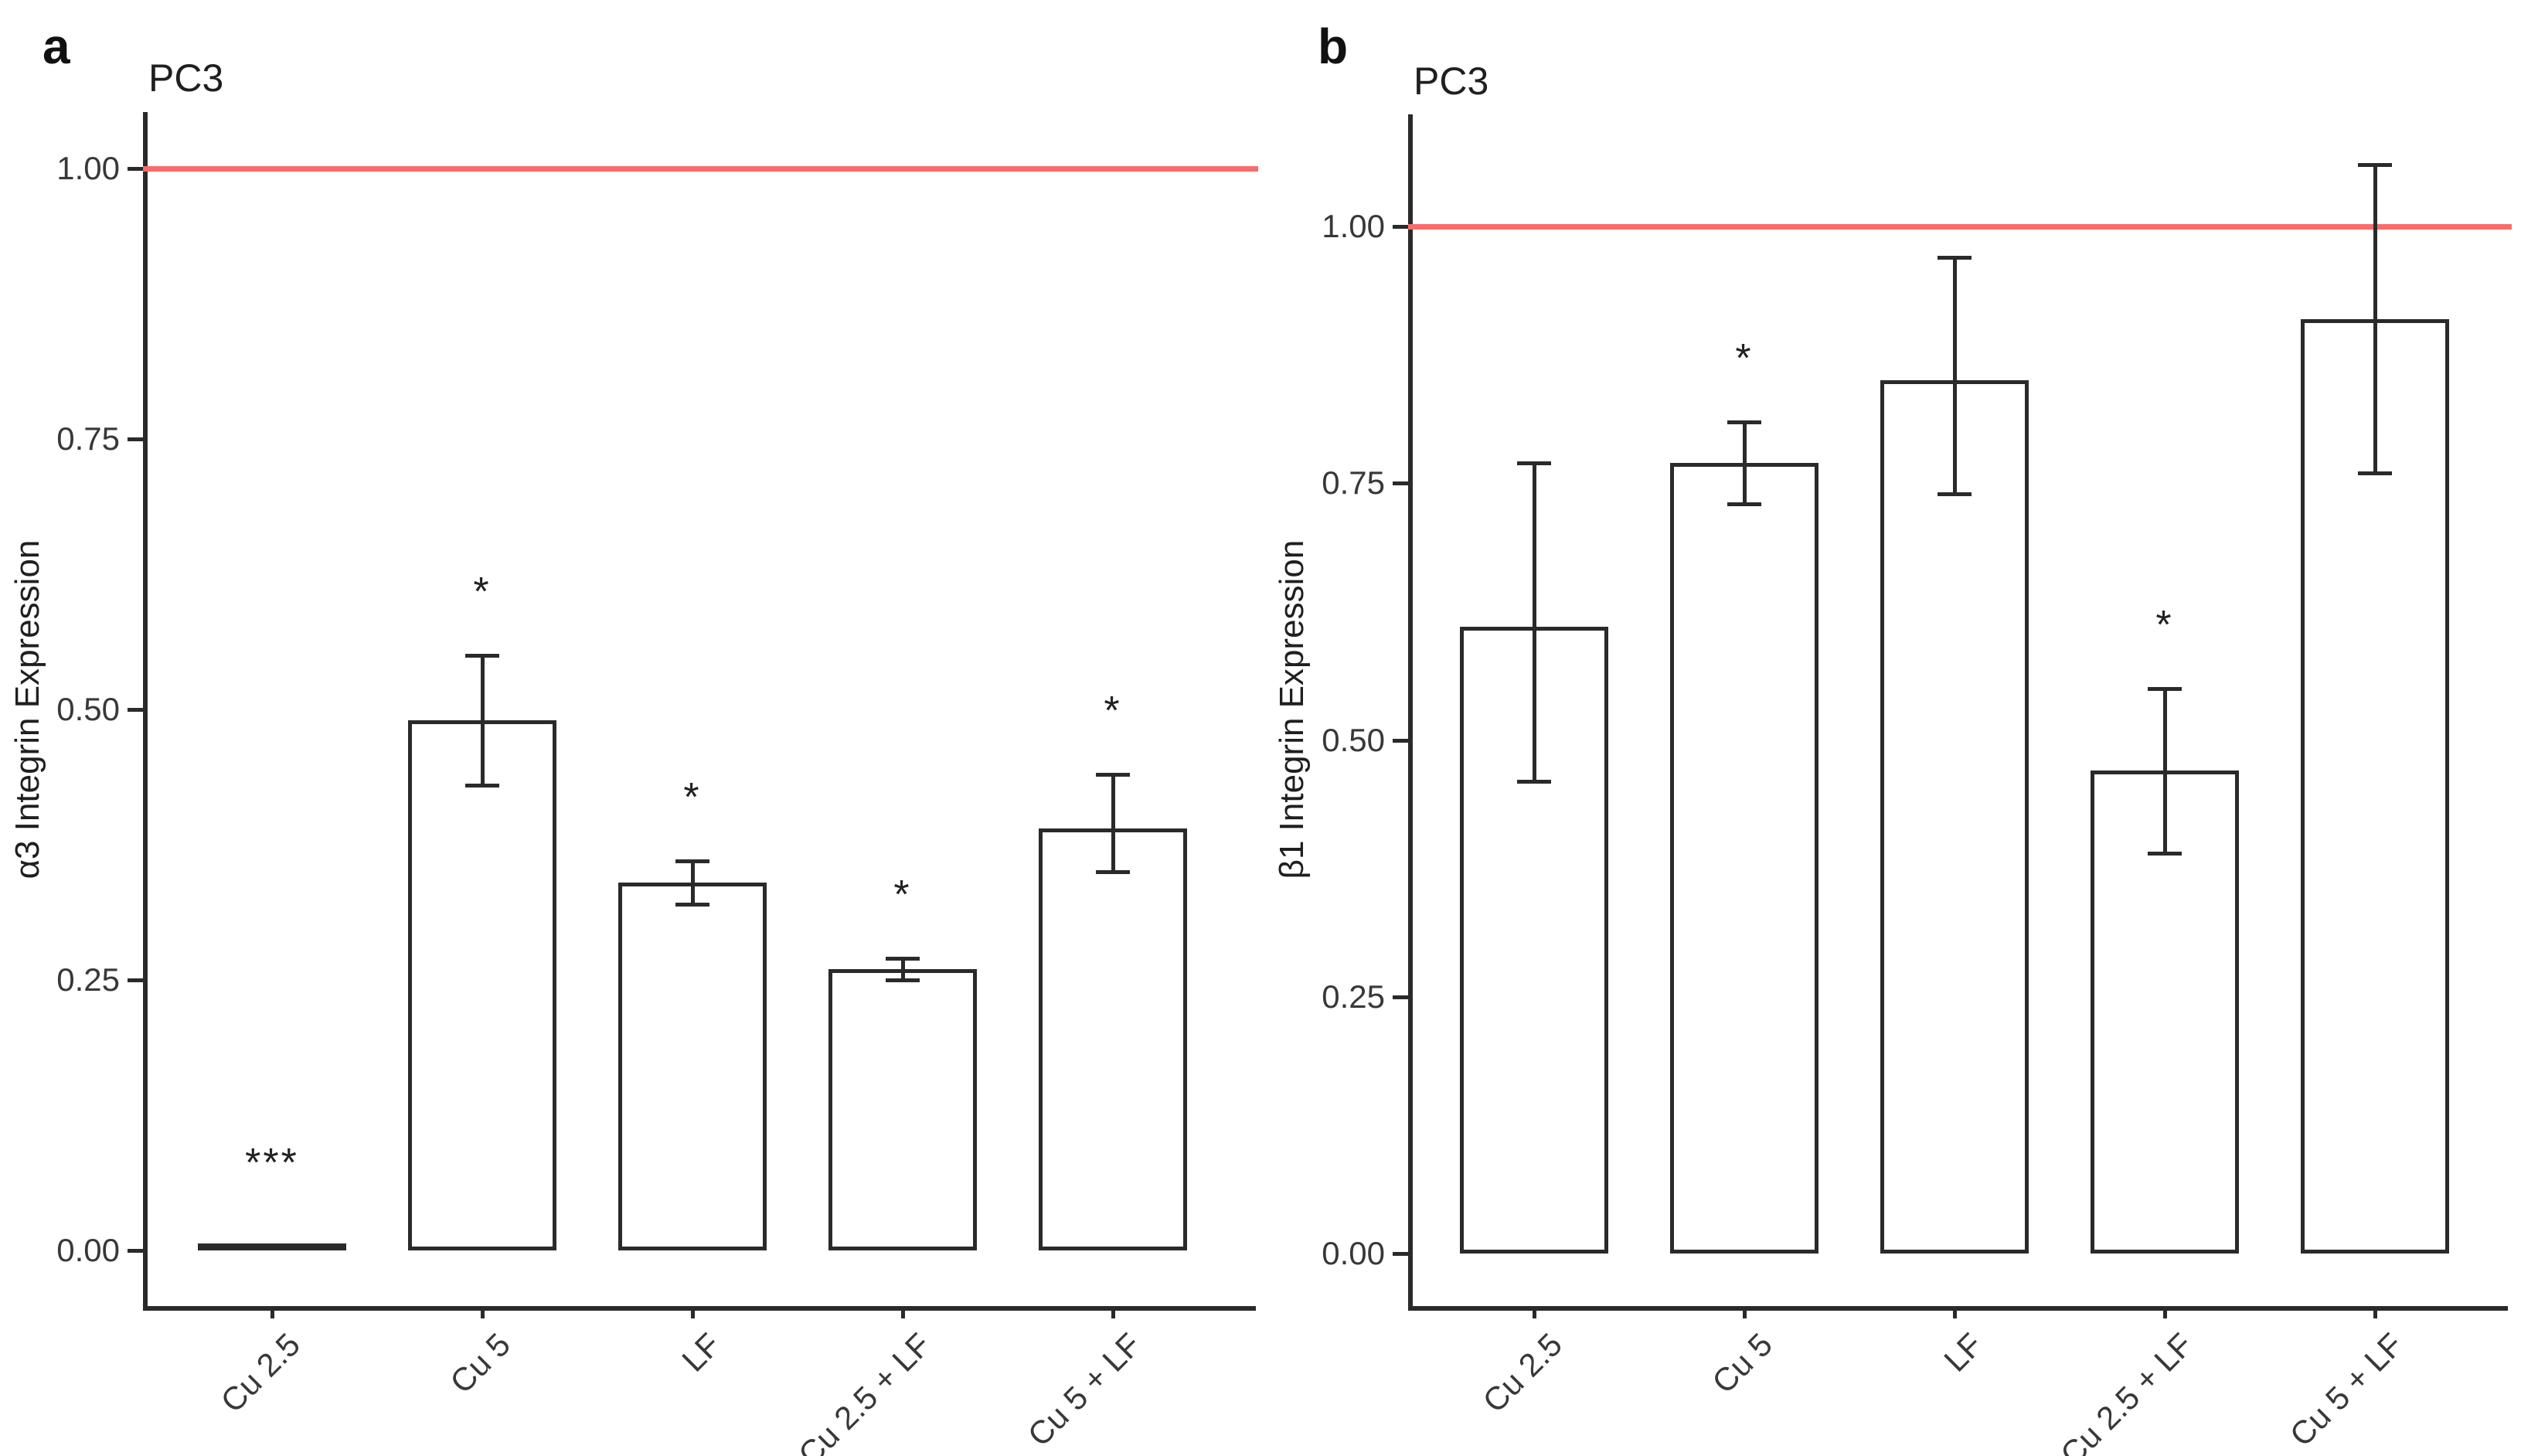  Describe the element at coordinates (186, 78) in the screenshot. I see `panel-a-title: PC3` at that location.